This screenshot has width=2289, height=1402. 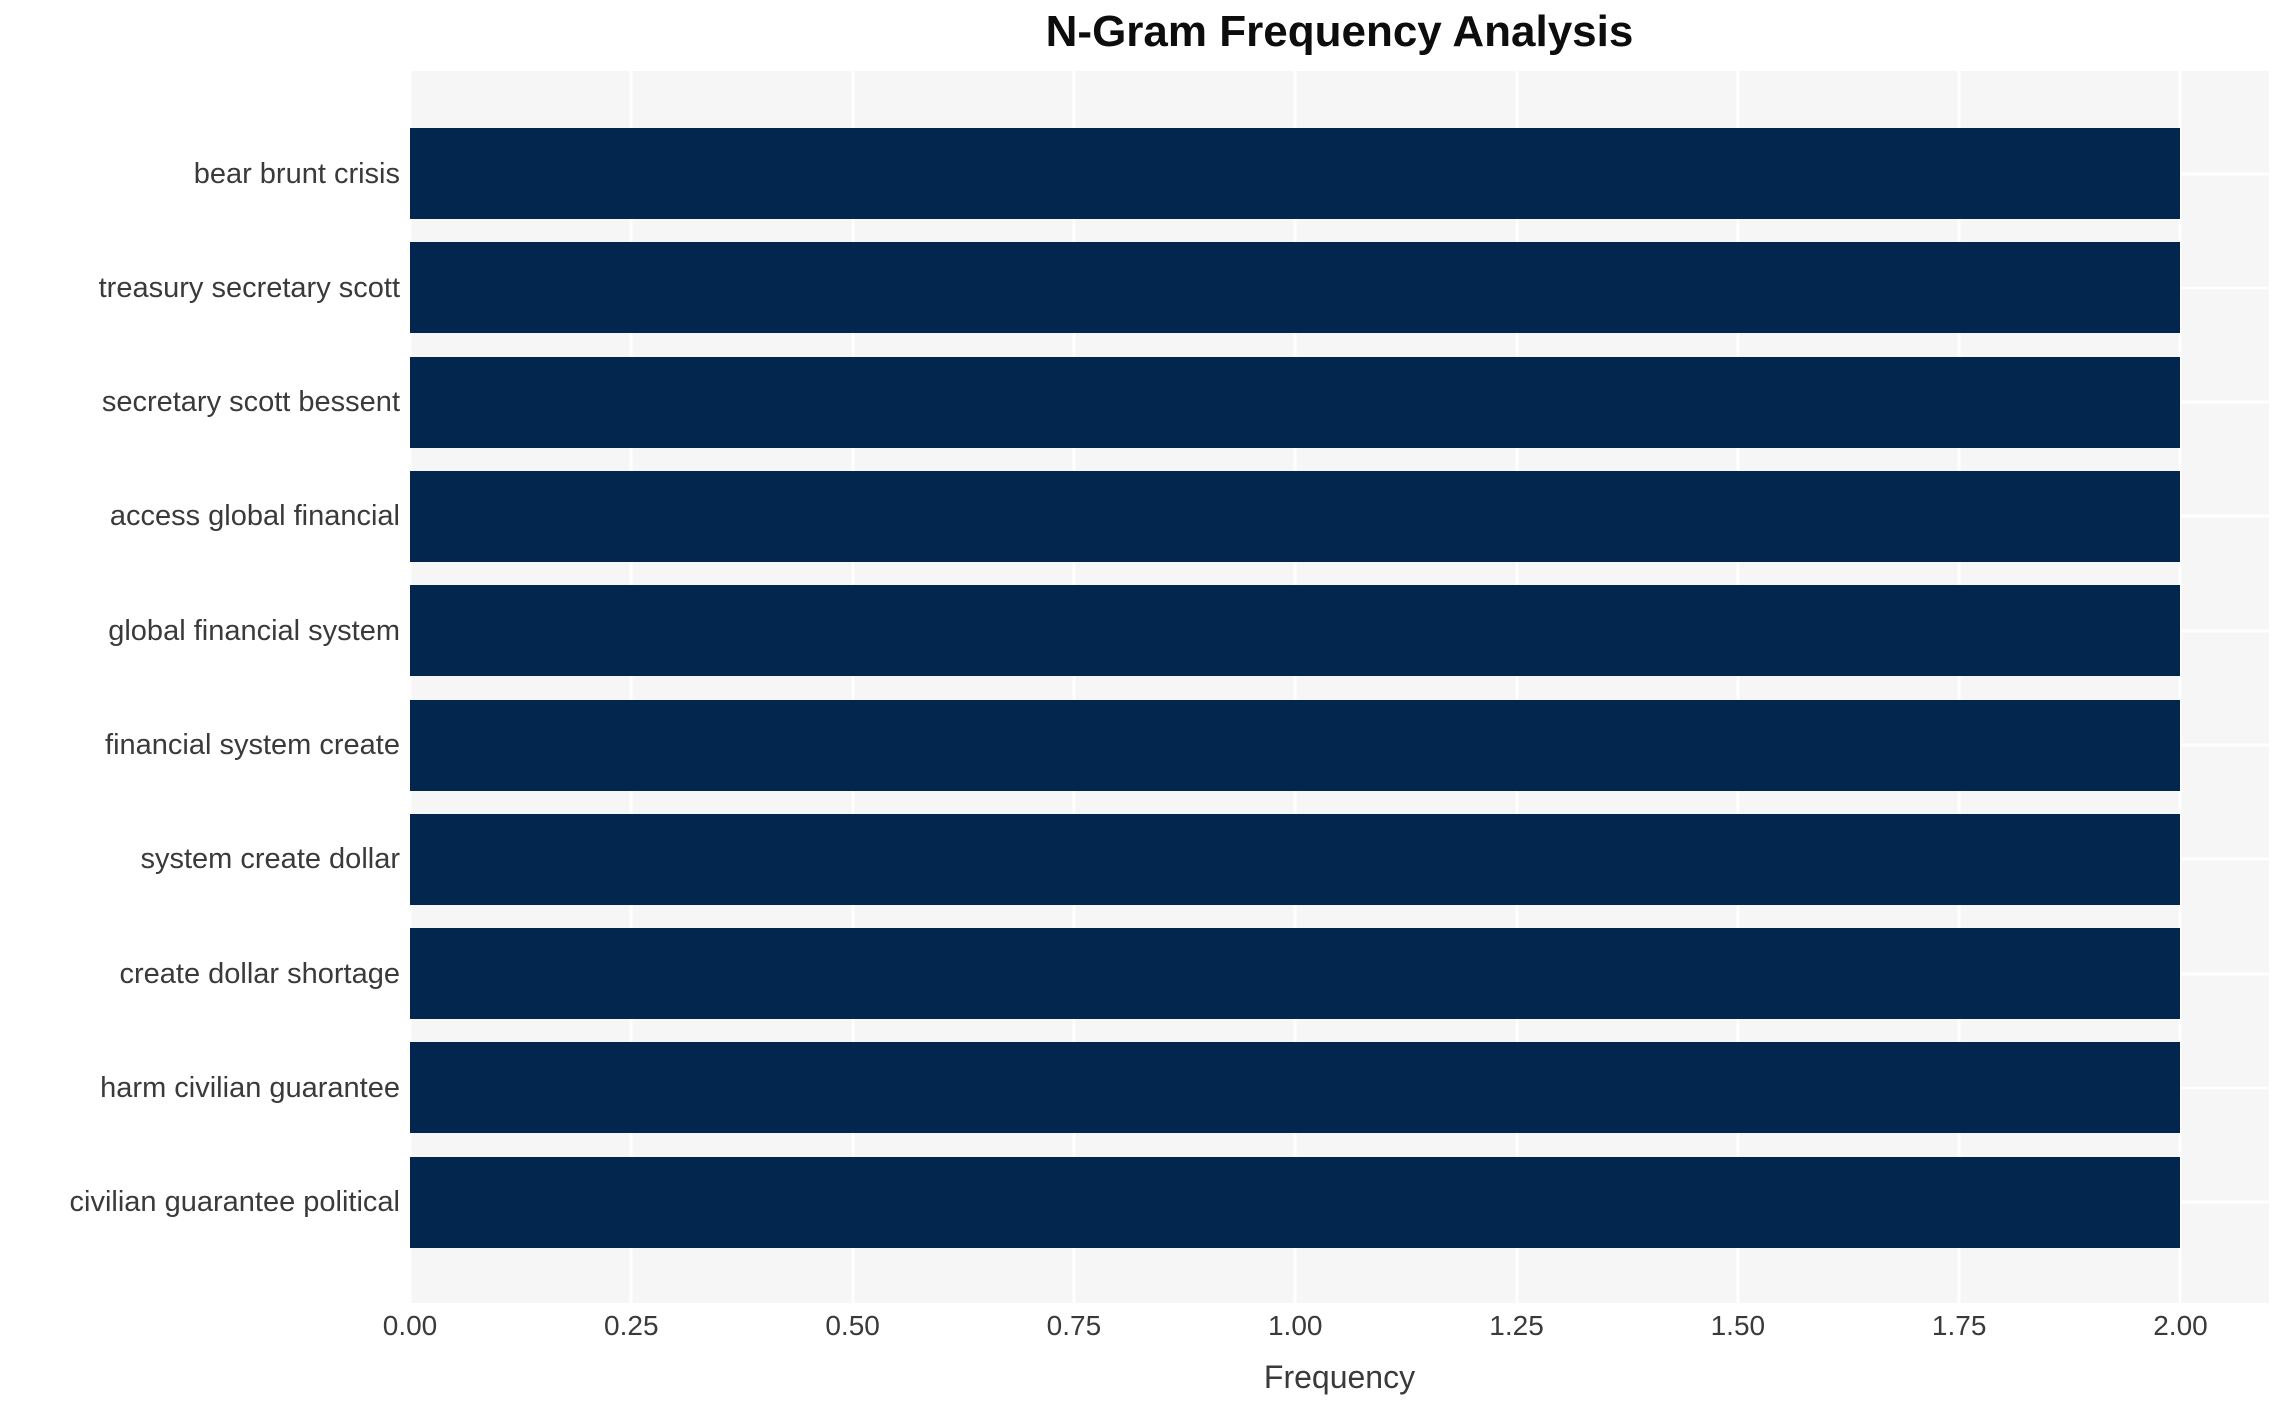 I want to click on x-axis-tick-label: 2.00, so click(x=2180, y=1325).